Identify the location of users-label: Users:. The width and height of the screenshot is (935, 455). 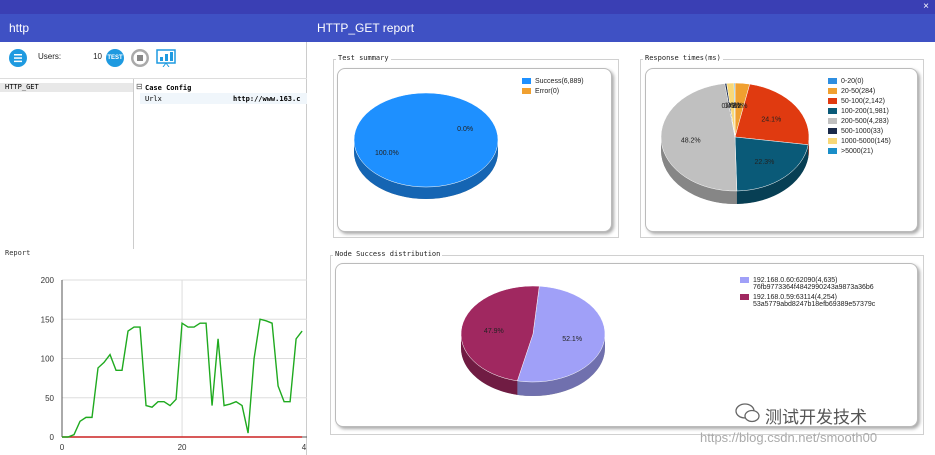
(50, 56).